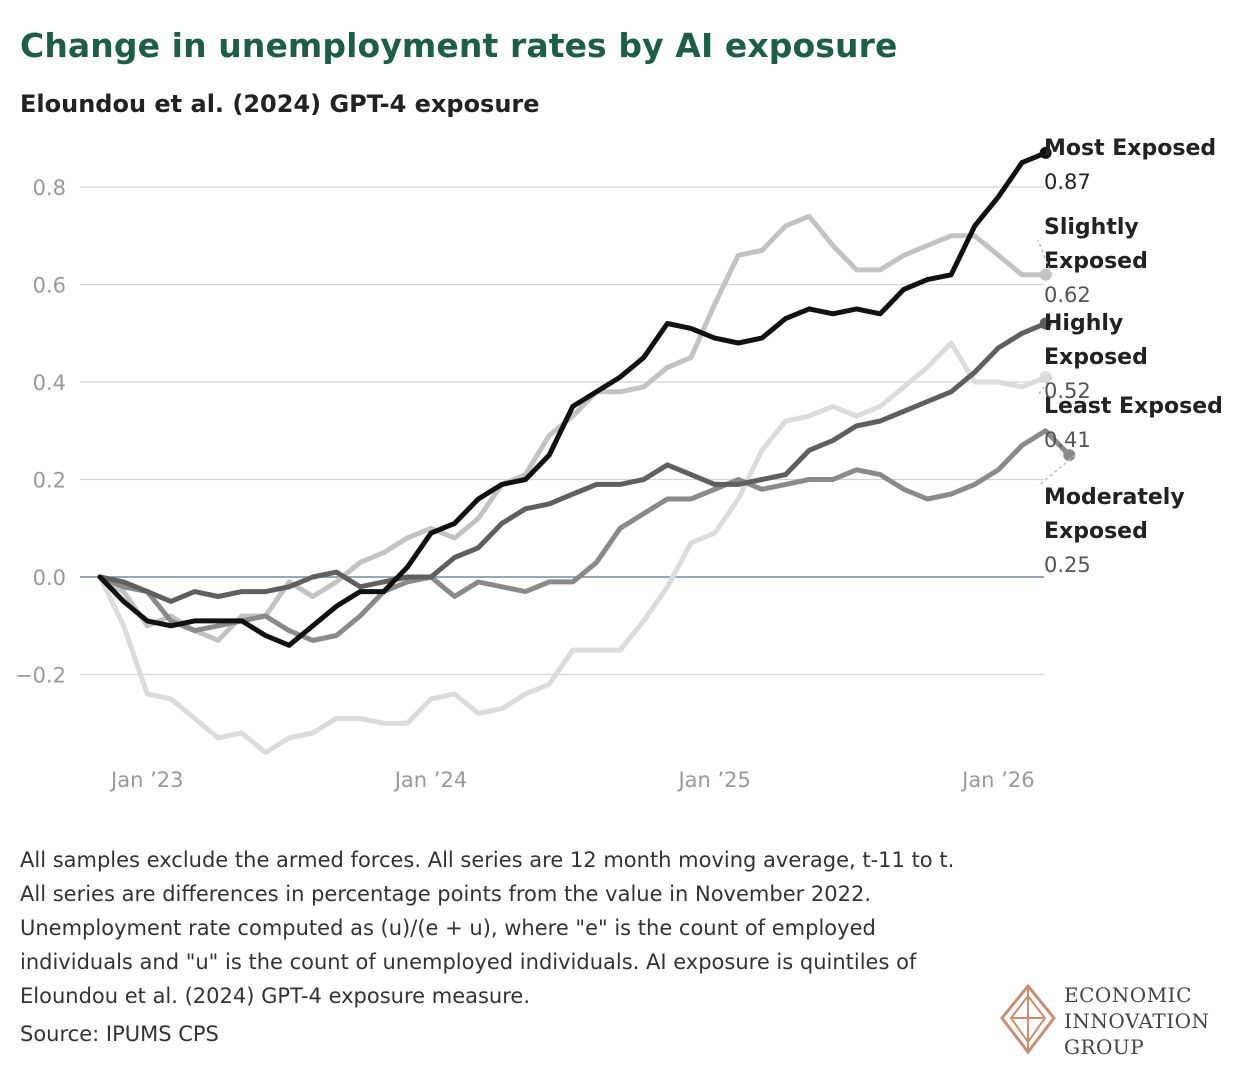 This screenshot has height=1074, width=1240. I want to click on series-end-value: 0.52, so click(1067, 391).